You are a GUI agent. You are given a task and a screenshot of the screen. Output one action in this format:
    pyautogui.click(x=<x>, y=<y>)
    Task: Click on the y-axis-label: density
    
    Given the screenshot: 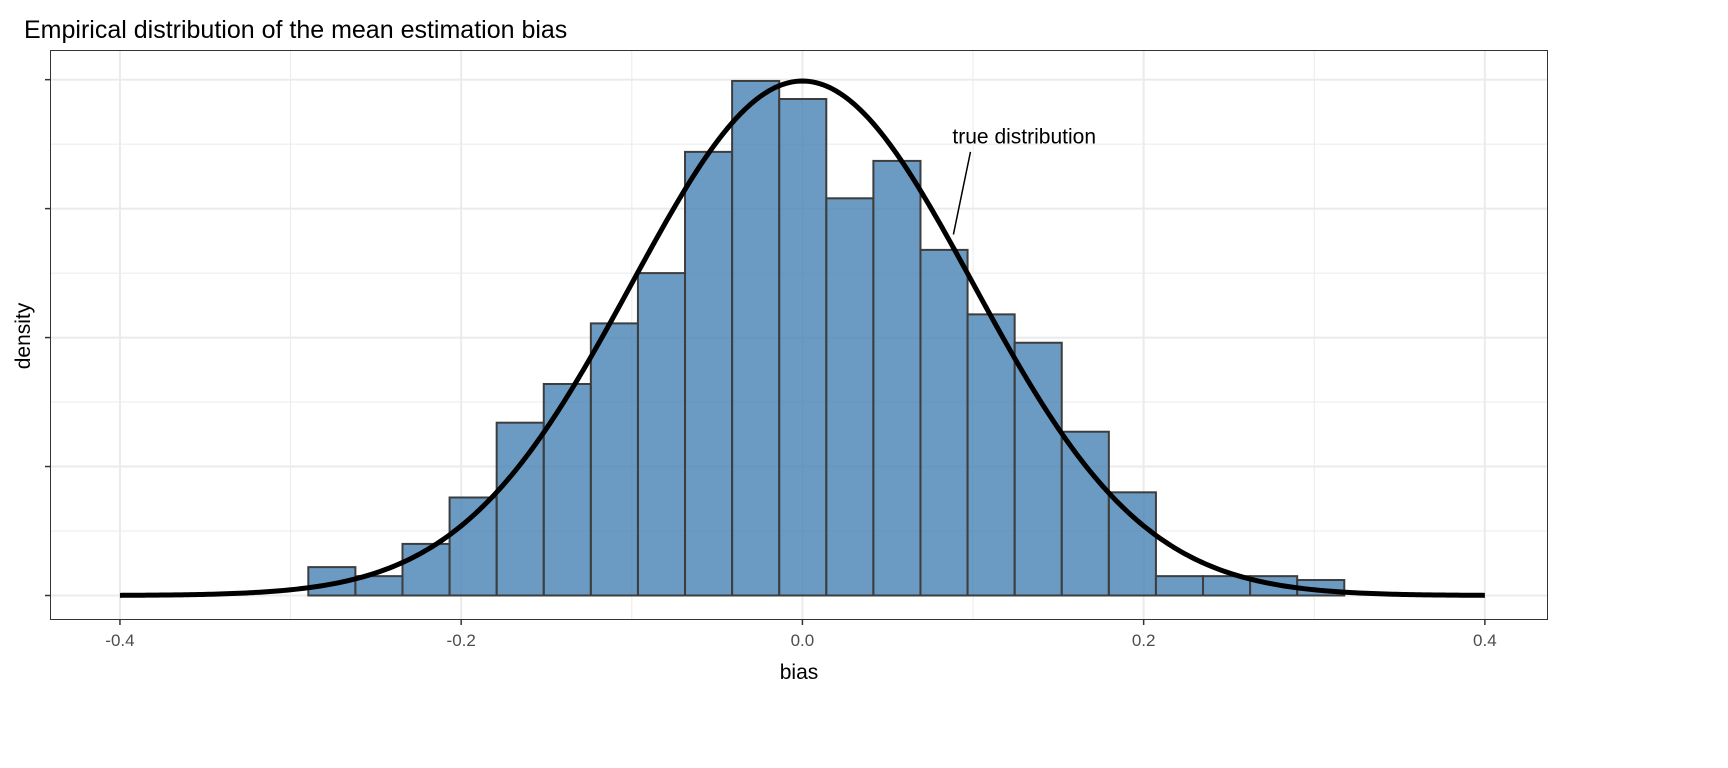 What is the action you would take?
    pyautogui.click(x=23, y=335)
    